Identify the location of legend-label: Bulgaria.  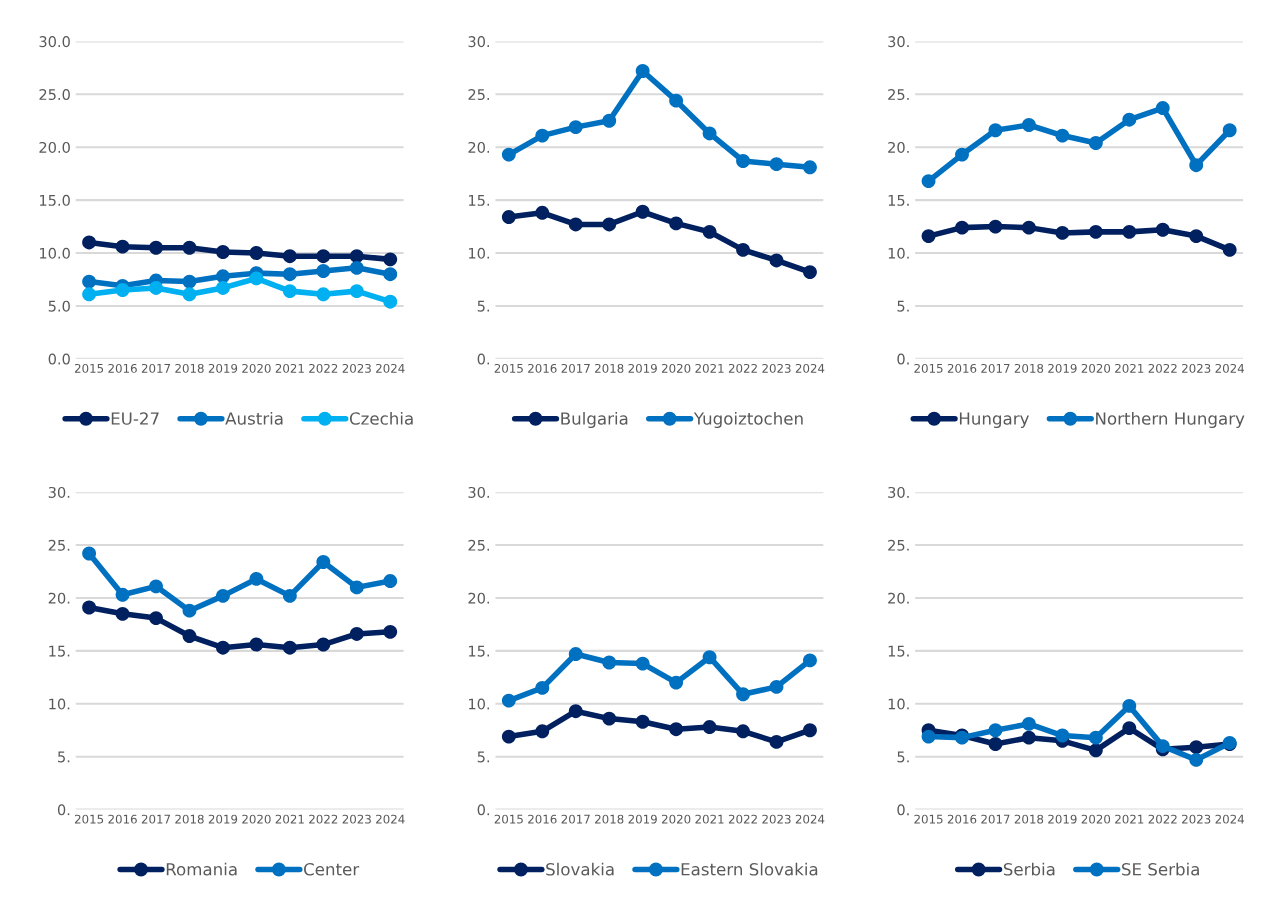
(594, 420).